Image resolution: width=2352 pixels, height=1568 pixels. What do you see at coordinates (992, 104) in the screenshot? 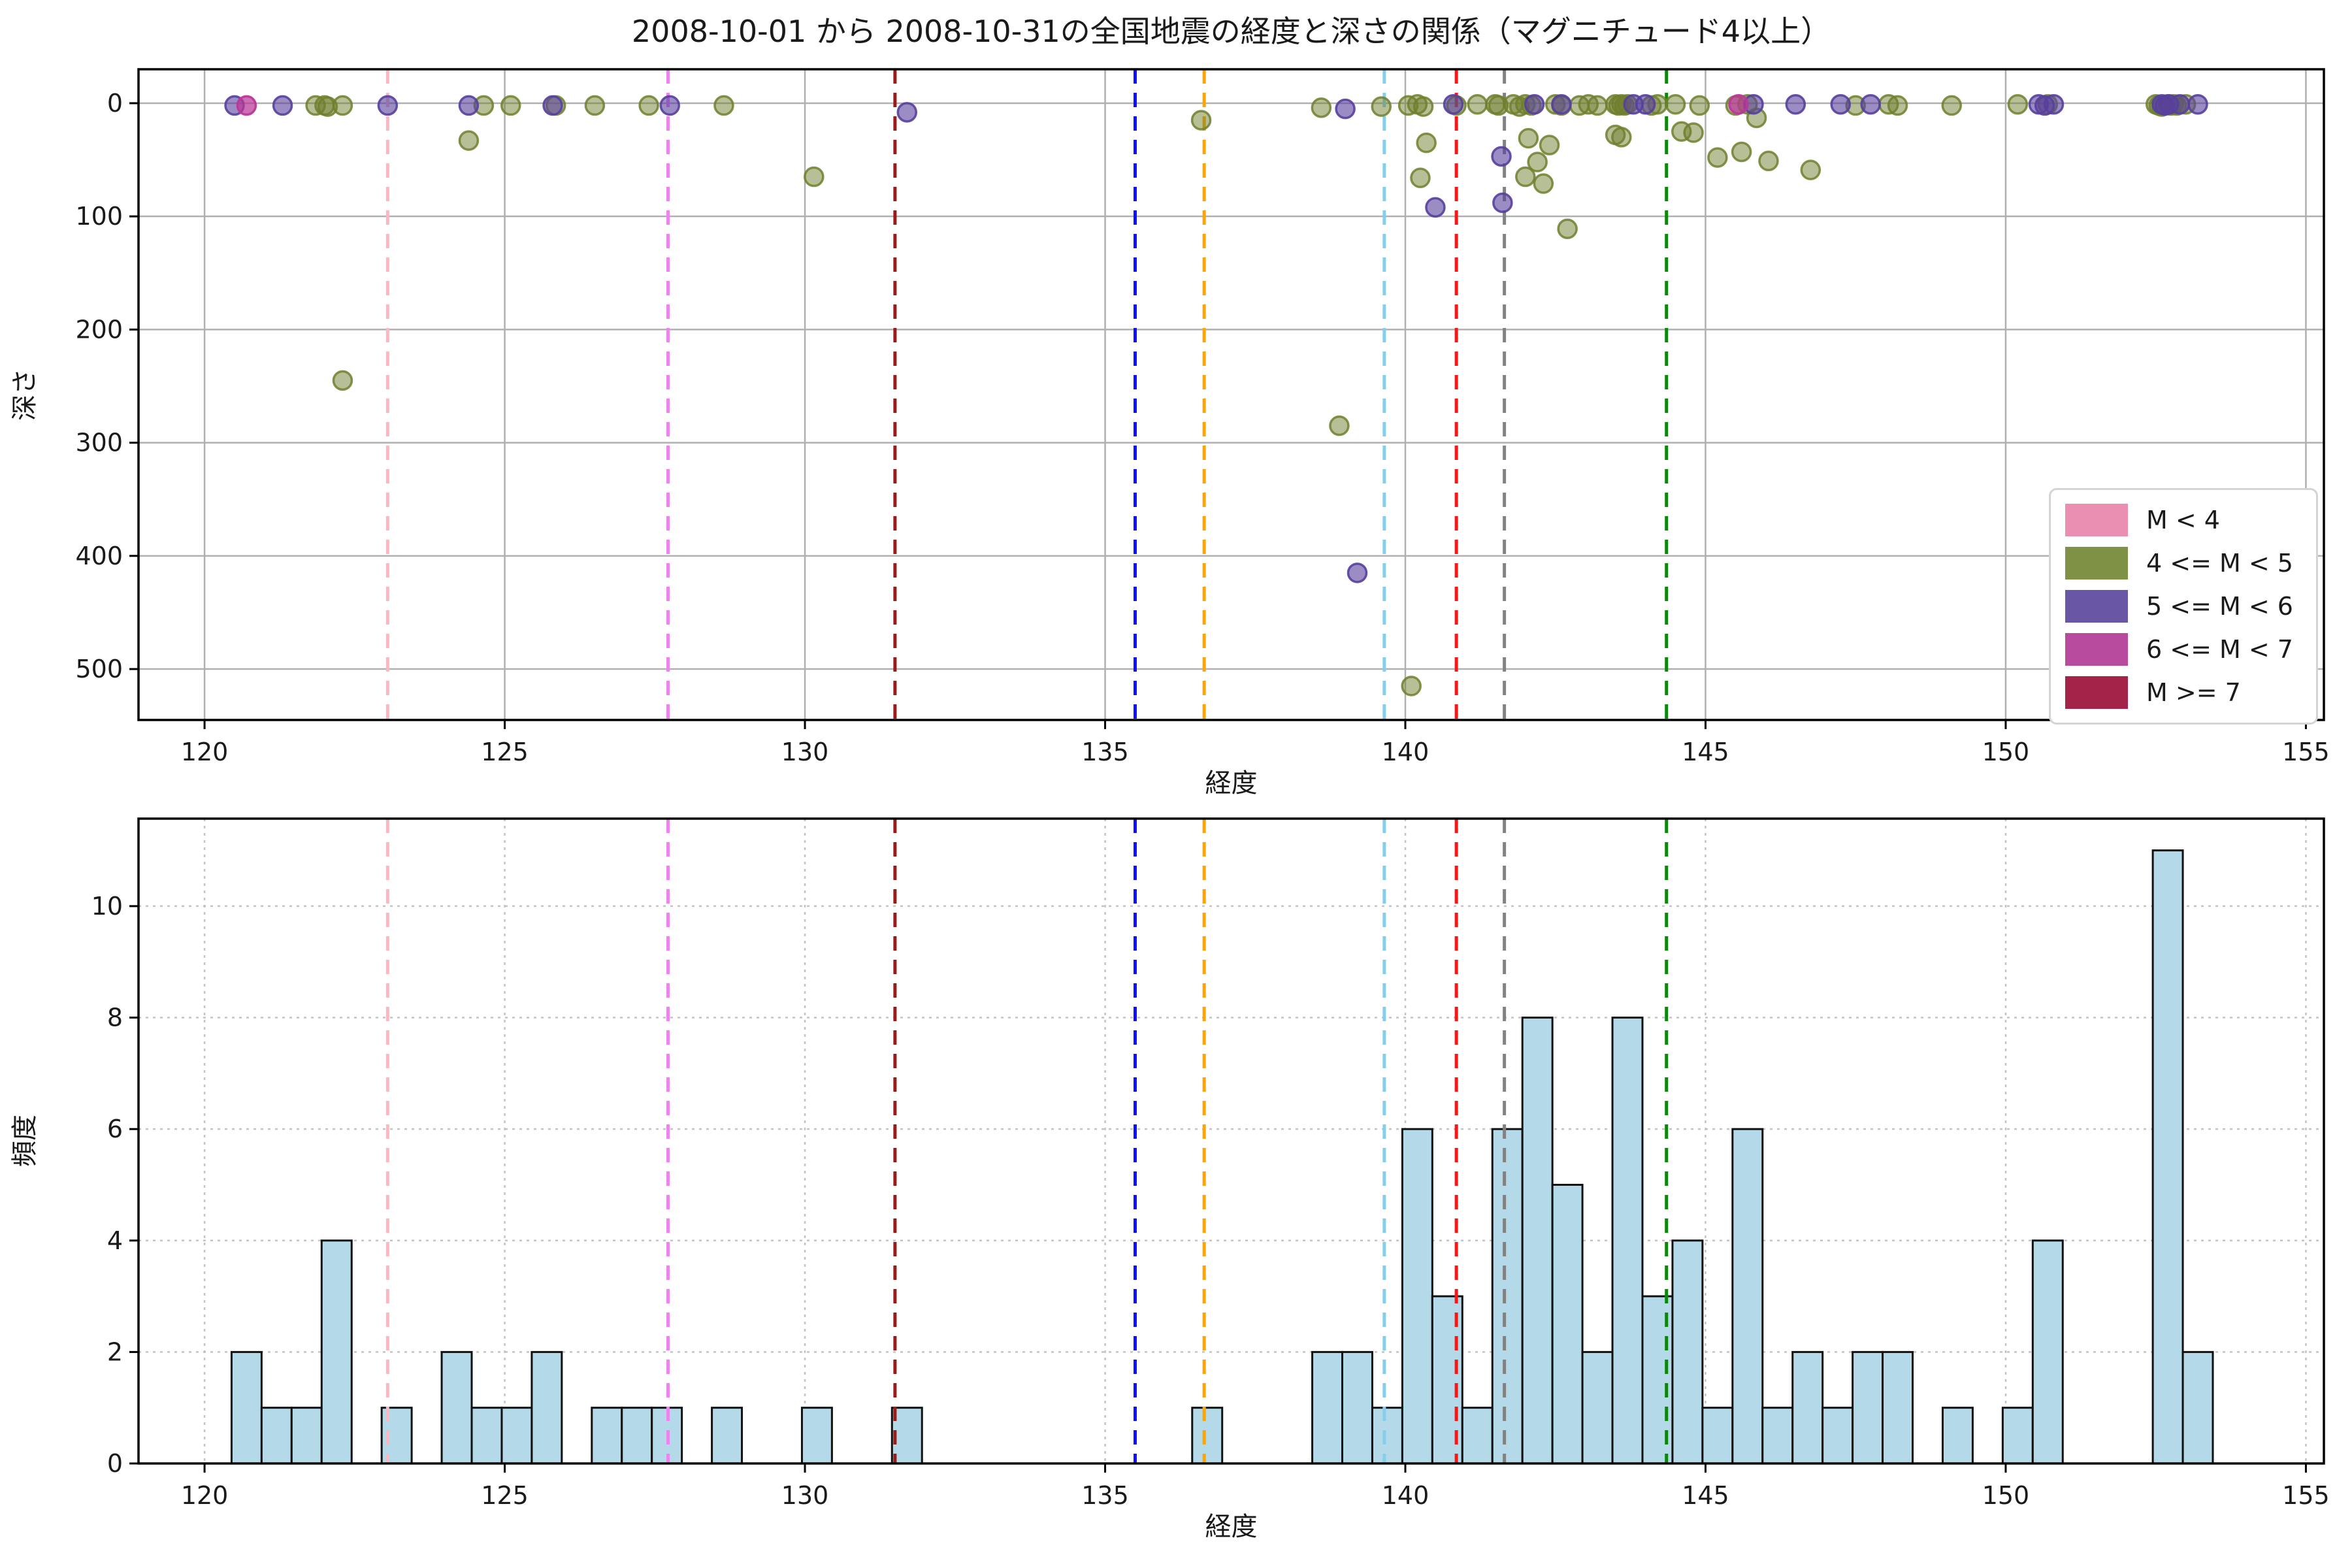
I see `magnitude-series` at bounding box center [992, 104].